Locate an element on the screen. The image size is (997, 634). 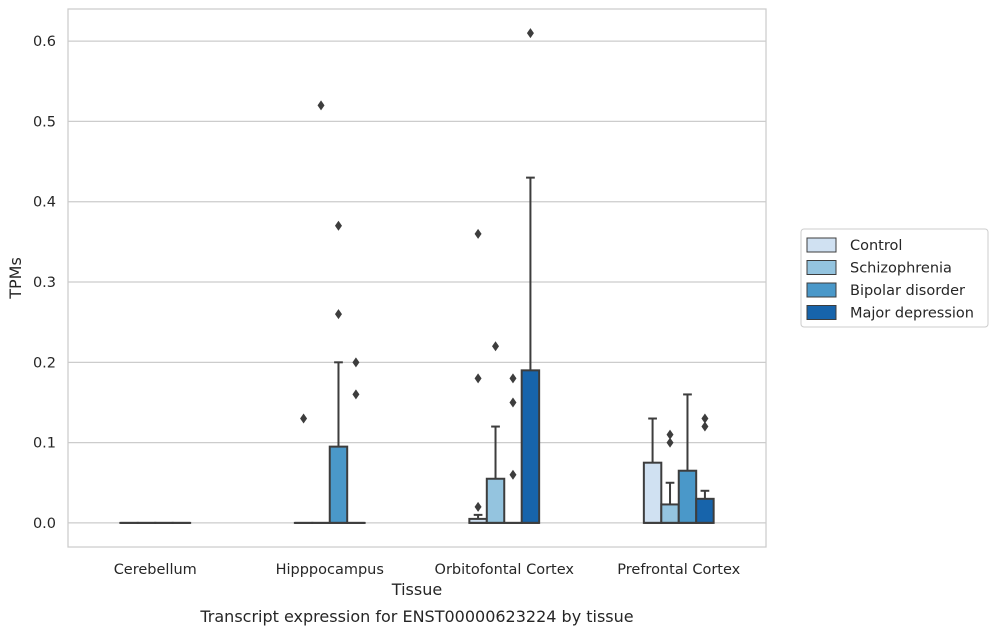
y-axis-title: TPMs is located at coordinates (15, 278).